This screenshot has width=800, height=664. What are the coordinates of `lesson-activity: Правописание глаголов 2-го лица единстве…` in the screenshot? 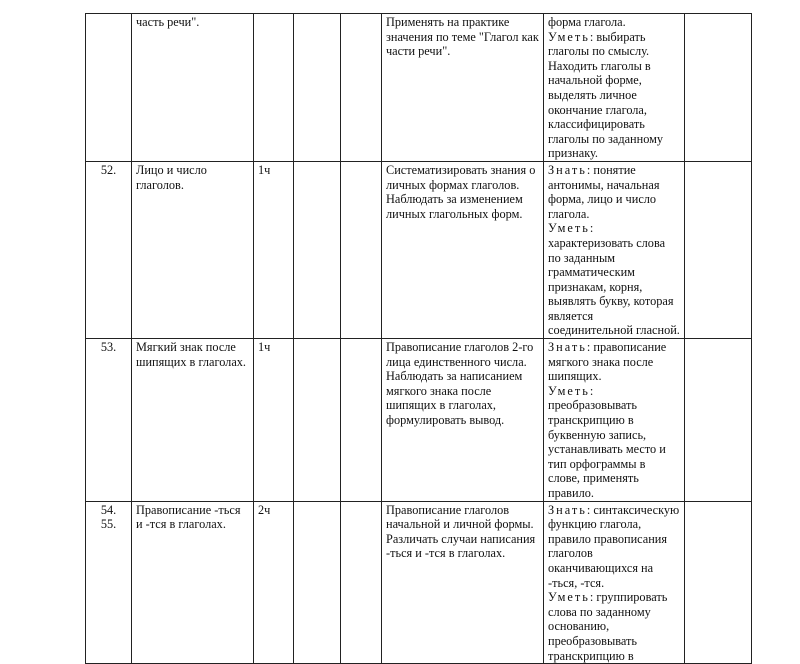 It's located at (462, 420).